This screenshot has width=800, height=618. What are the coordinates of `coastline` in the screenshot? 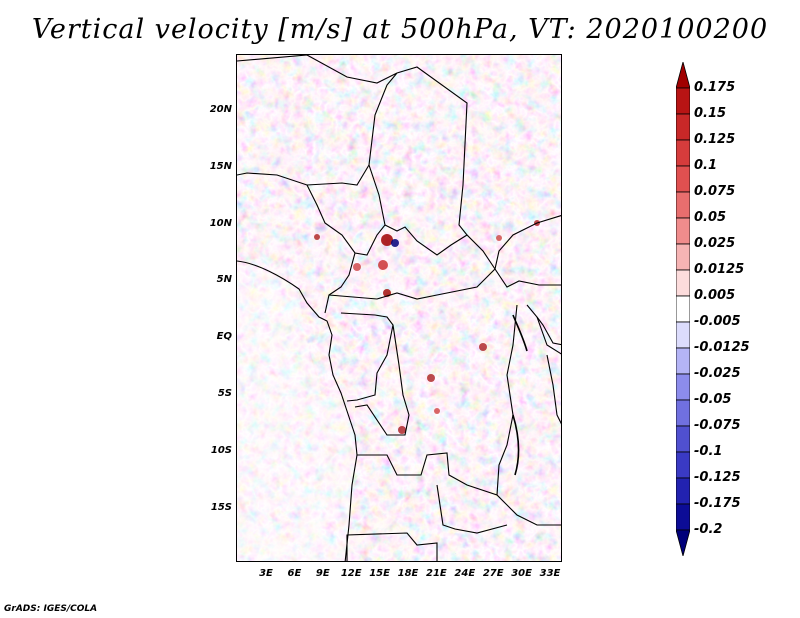 It's located at (297, 410).